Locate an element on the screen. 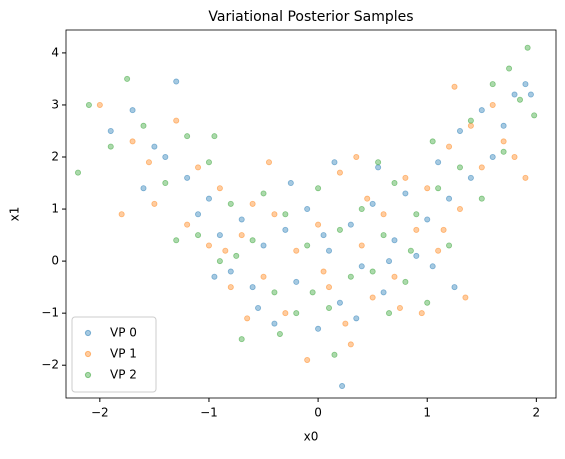 The width and height of the screenshot is (565, 459). x-tick-label: 1 is located at coordinates (427, 413).